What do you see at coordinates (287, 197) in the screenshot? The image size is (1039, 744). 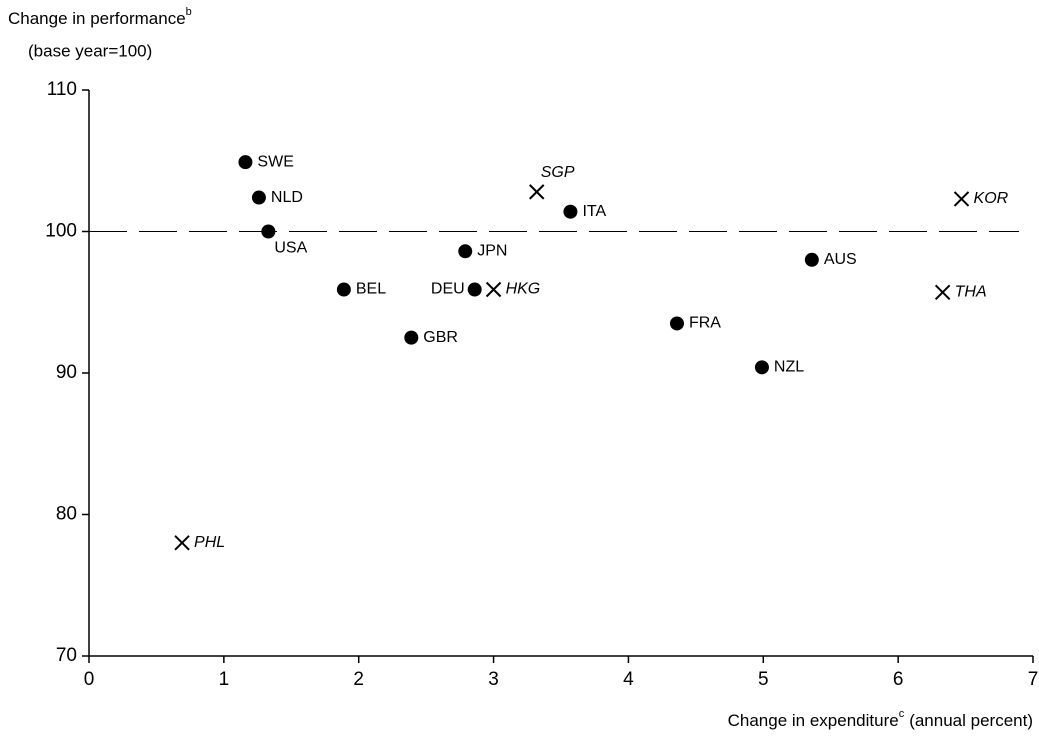 I see `point-label: NLD` at bounding box center [287, 197].